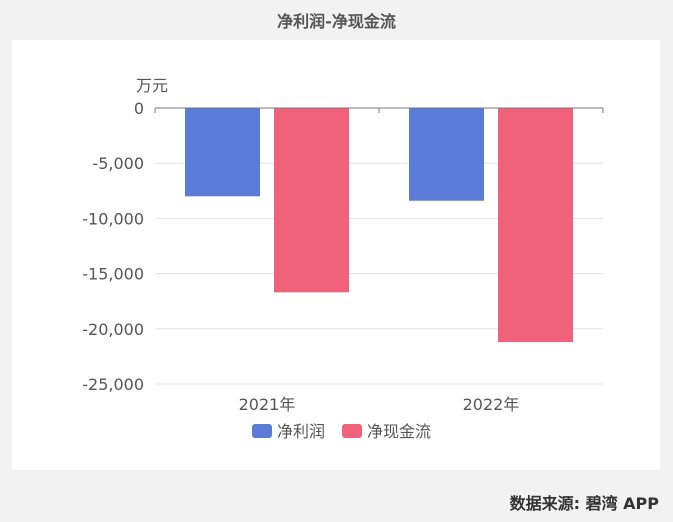 The image size is (673, 522). I want to click on source-note: 数据来源: 碧湾 APP, so click(584, 503).